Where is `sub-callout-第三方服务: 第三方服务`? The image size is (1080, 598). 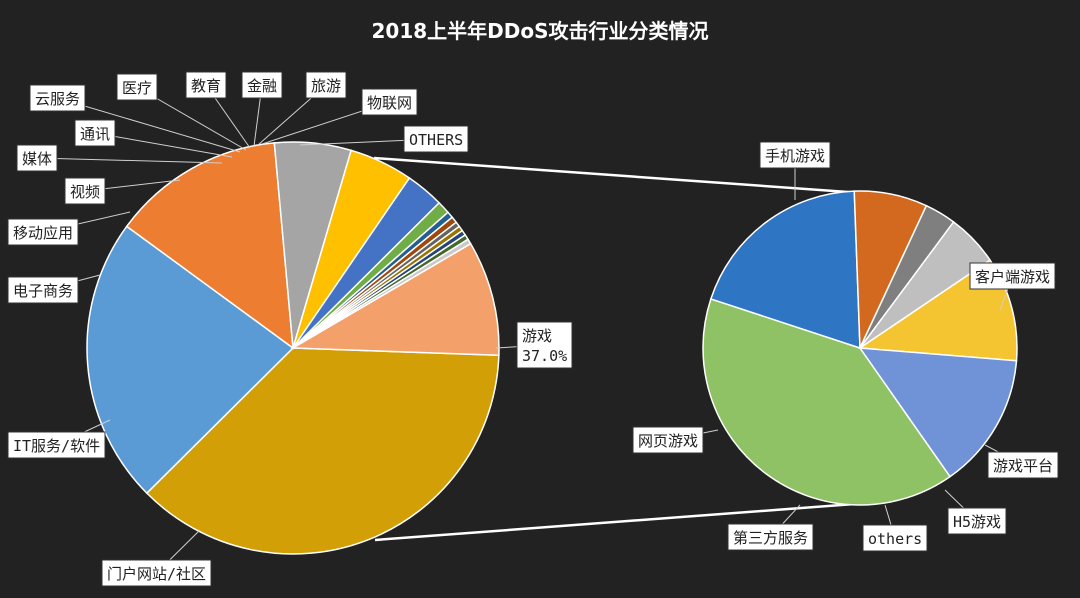
sub-callout-第三方服务: 第三方服务 is located at coordinates (770, 537).